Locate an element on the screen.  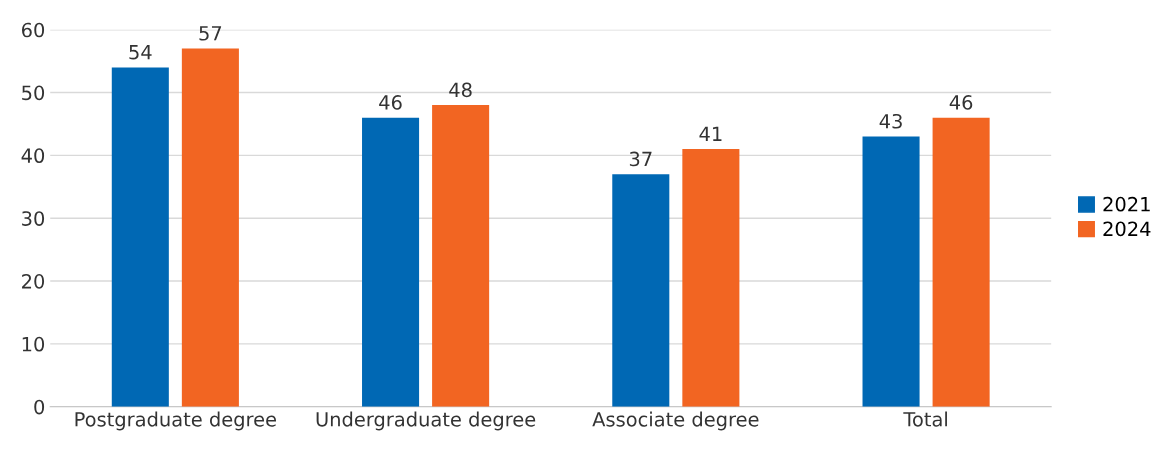
y-tick-label: 60 is located at coordinates (33, 30).